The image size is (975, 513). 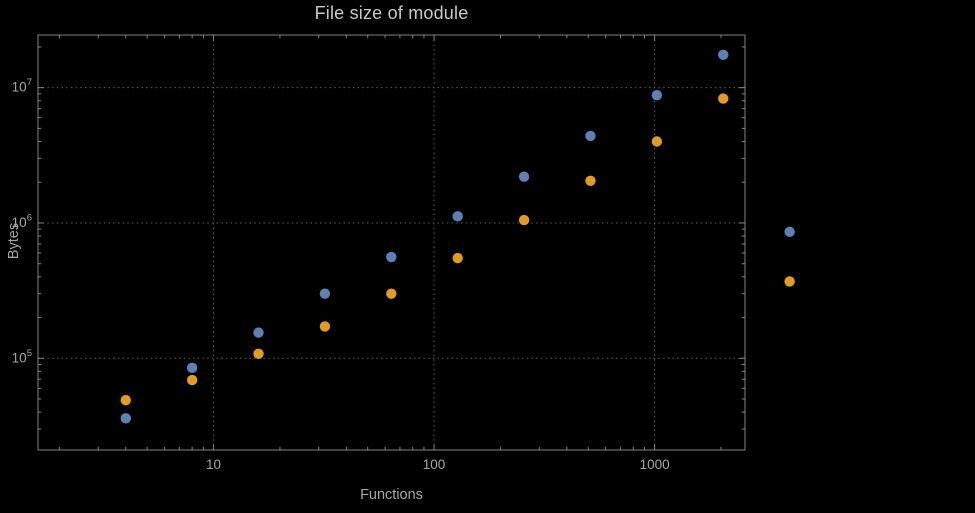 I want to click on x-tick-label: 10, so click(x=213, y=464).